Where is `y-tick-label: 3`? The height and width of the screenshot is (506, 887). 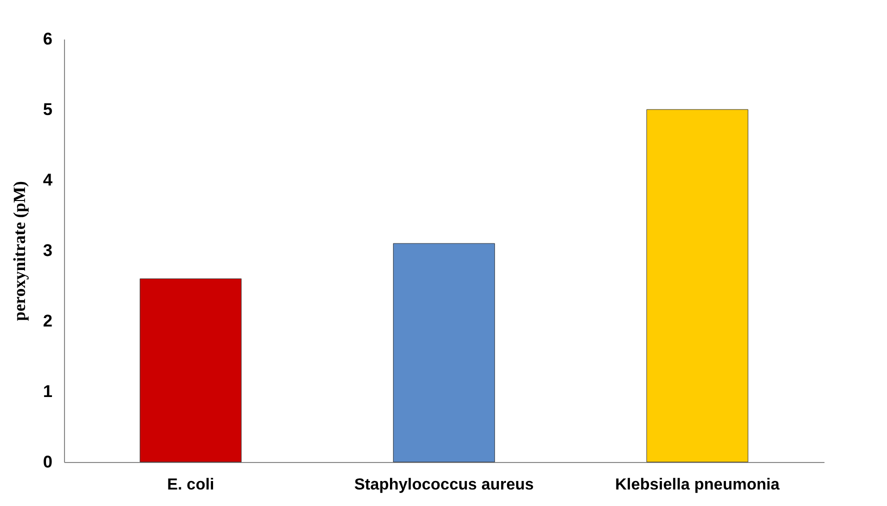 y-tick-label: 3 is located at coordinates (47, 250).